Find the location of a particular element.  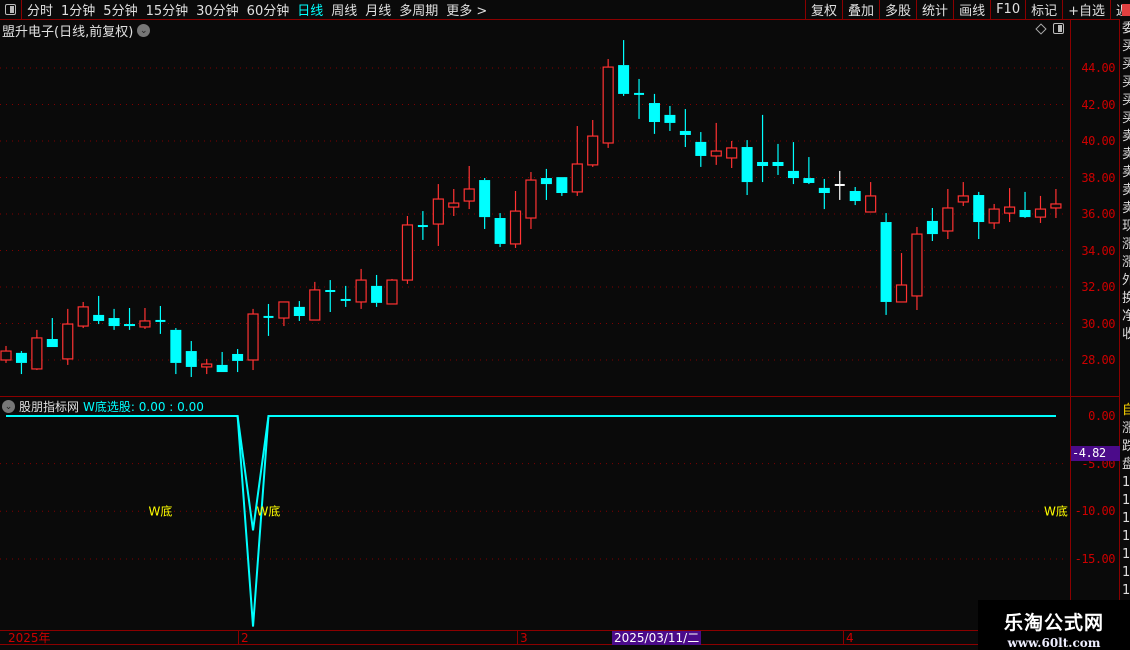

tab-fenshi: 分时 is located at coordinates (40, 11).